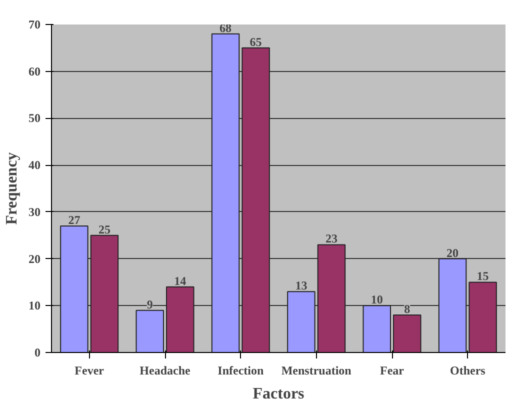  What do you see at coordinates (392, 371) in the screenshot?
I see `x-tick-label: Fear` at bounding box center [392, 371].